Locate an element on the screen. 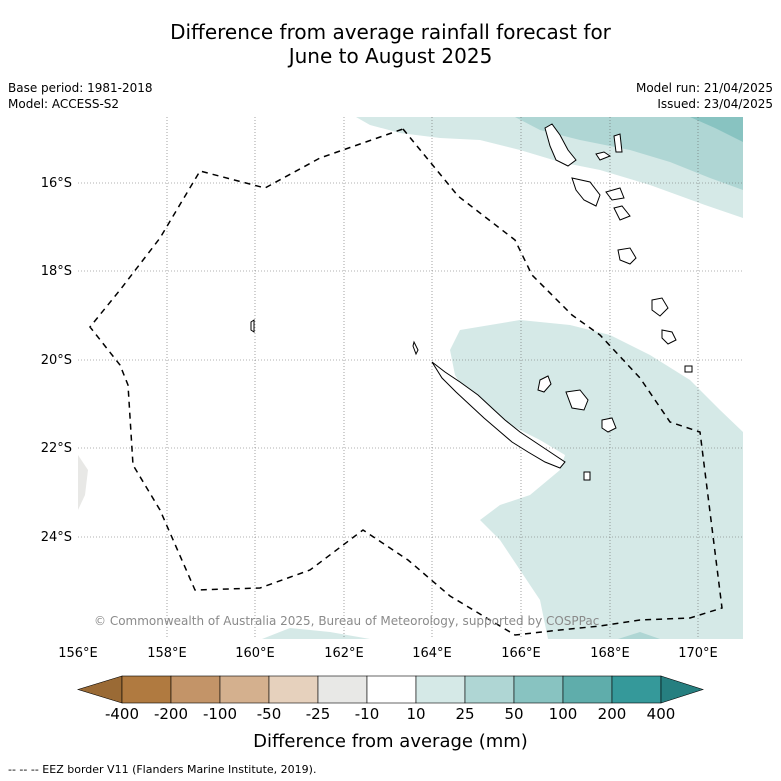 This screenshot has height=781, width=781. efate-island is located at coordinates (627, 256).